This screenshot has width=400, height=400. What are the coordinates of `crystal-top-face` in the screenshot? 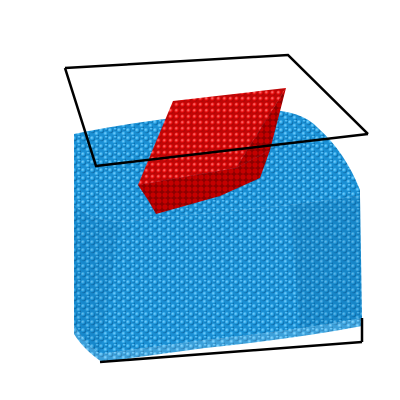 It's located at (212, 136).